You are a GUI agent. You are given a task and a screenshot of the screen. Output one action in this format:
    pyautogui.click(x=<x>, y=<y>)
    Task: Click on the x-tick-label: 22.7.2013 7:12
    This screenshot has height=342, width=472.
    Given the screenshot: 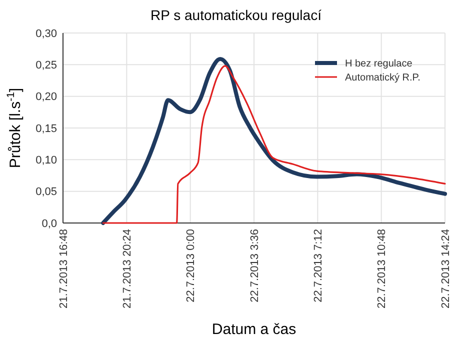 What is the action you would take?
    pyautogui.click(x=318, y=265)
    